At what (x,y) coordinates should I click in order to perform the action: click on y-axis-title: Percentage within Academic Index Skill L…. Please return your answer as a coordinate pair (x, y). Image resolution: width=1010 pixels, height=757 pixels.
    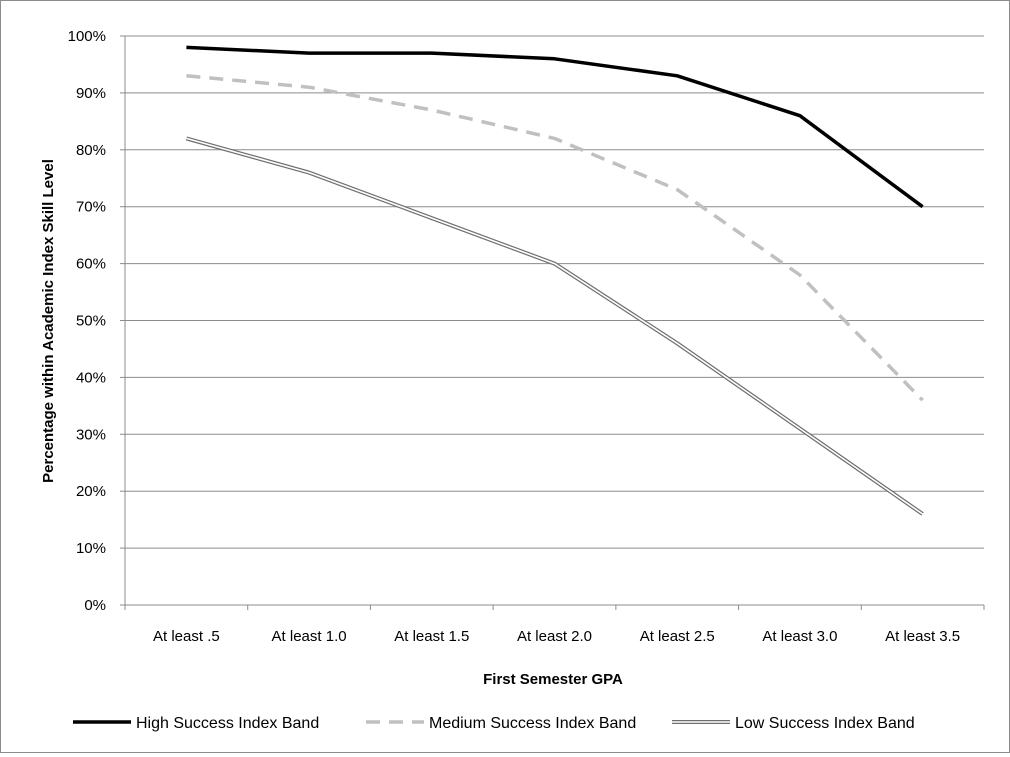
    Looking at the image, I should click on (48, 321).